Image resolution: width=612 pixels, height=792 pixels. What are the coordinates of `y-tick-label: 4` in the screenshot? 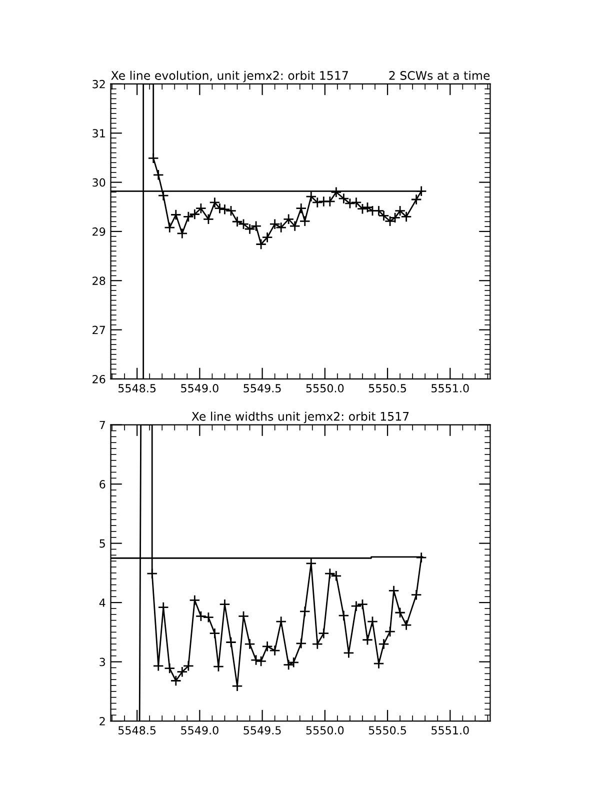 It's located at (102, 602).